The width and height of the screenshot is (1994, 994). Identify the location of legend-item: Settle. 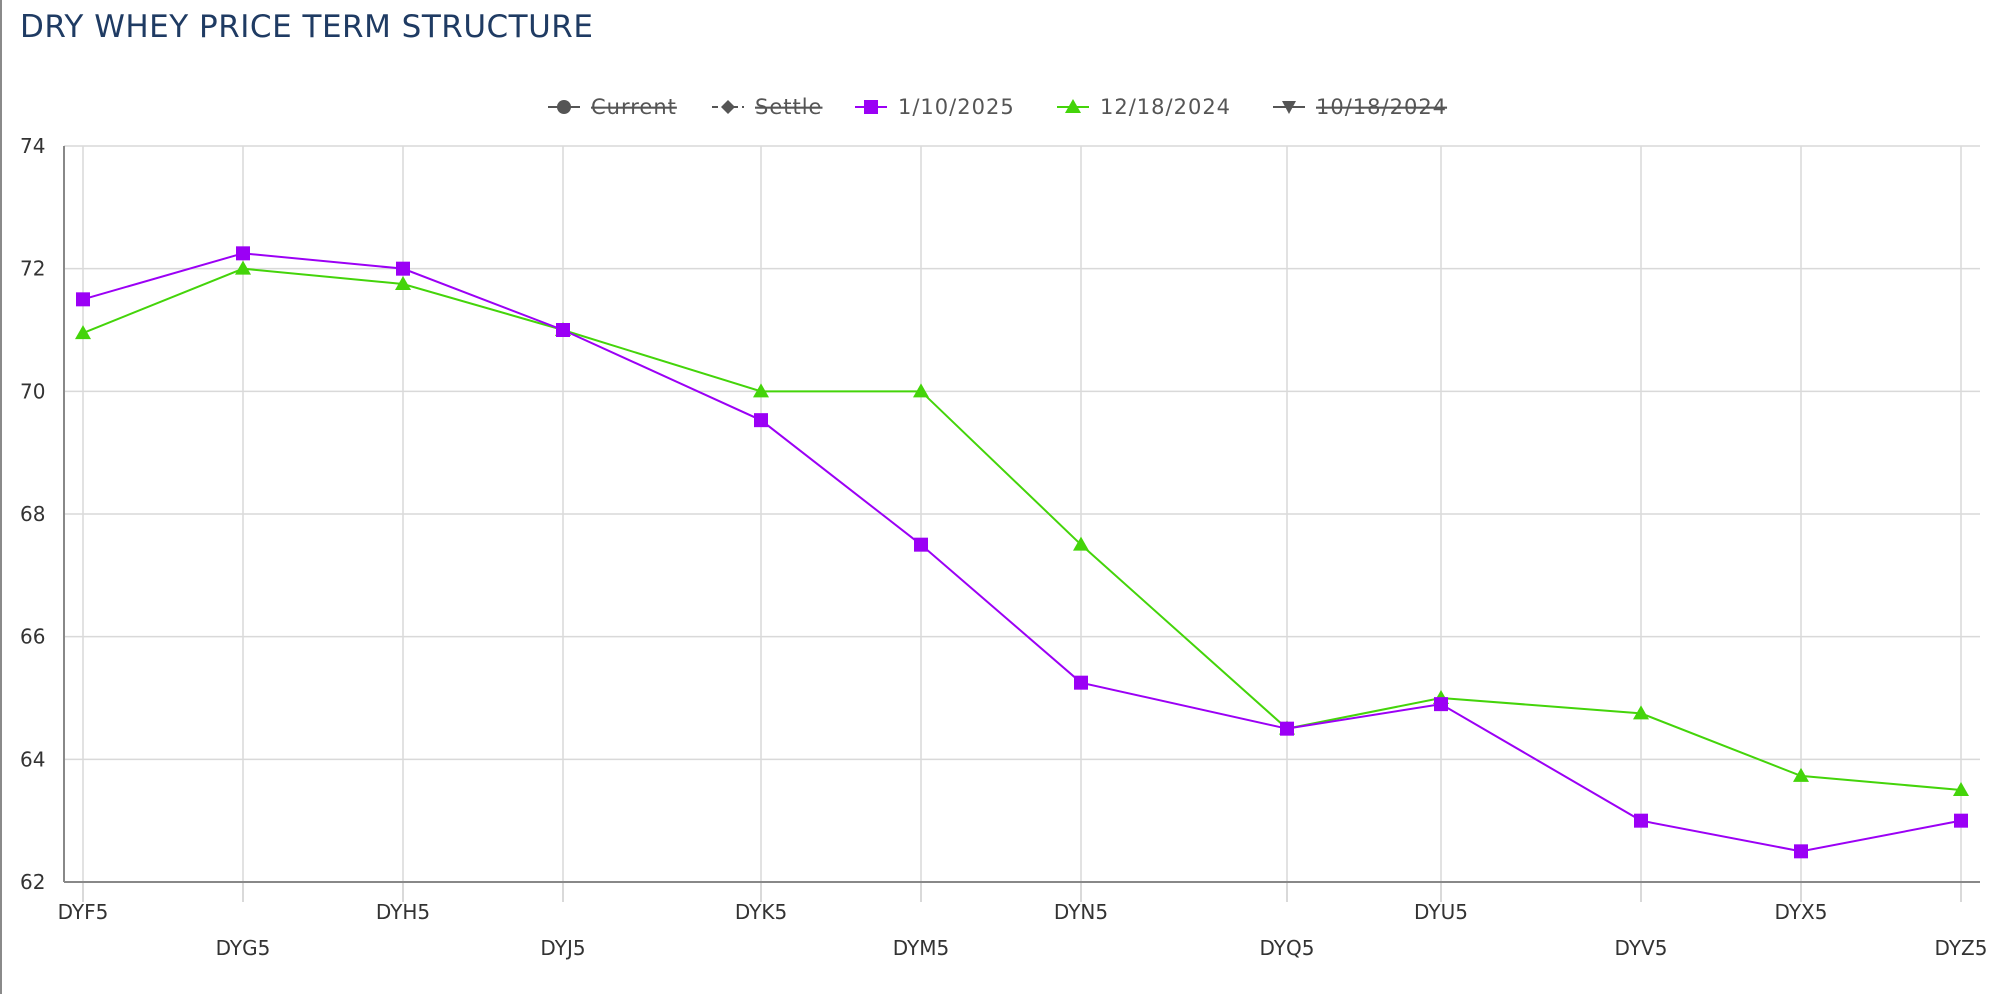
(767, 107).